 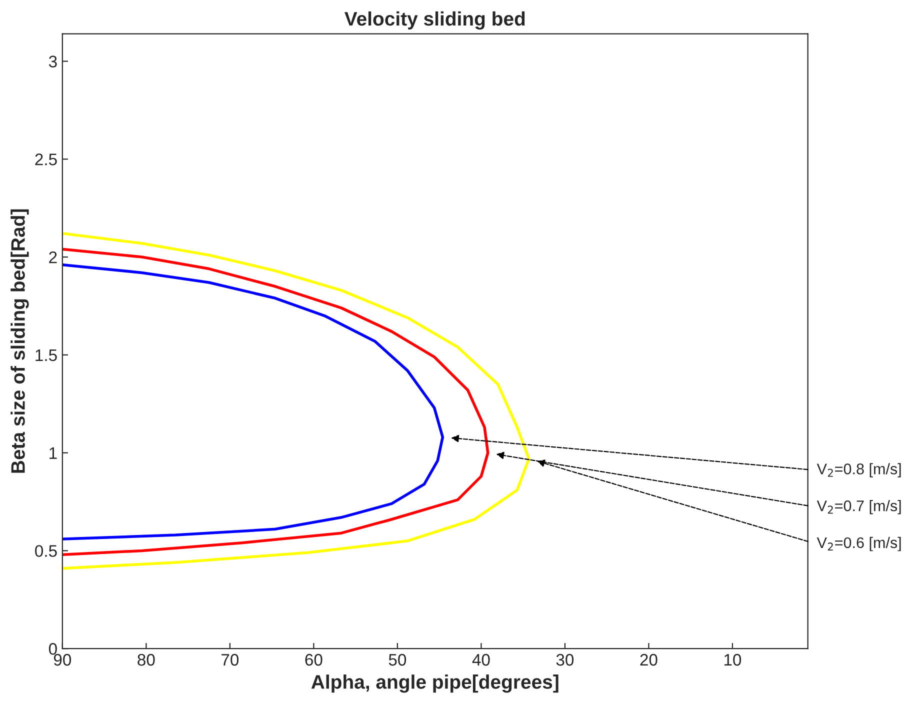 I want to click on x-tick-label: 40, so click(x=481, y=660).